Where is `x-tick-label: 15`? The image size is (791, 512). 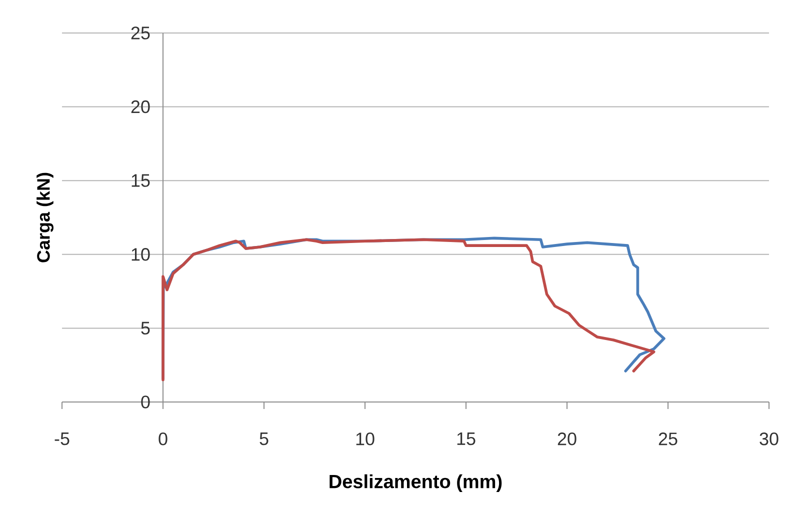 x-tick-label: 15 is located at coordinates (466, 439).